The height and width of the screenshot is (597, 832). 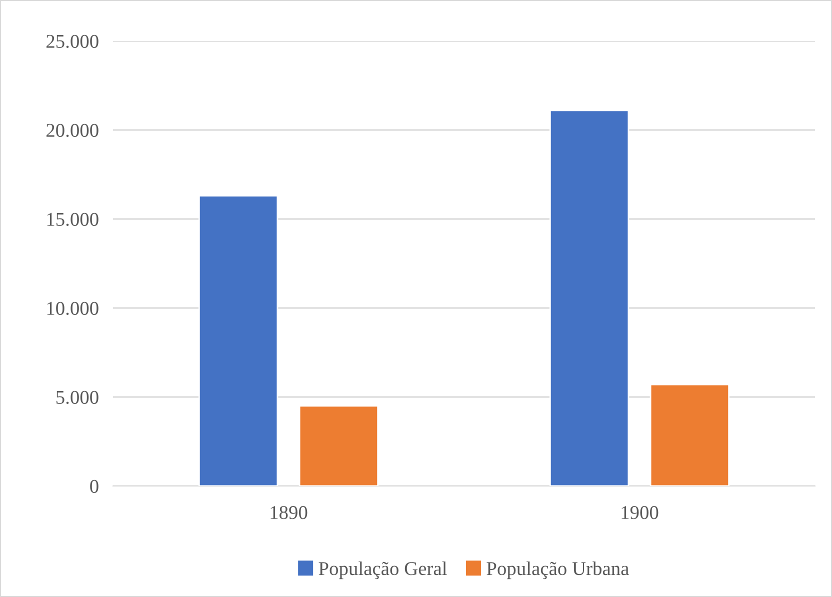 I want to click on y-tick-label: 15.000, so click(x=72, y=219).